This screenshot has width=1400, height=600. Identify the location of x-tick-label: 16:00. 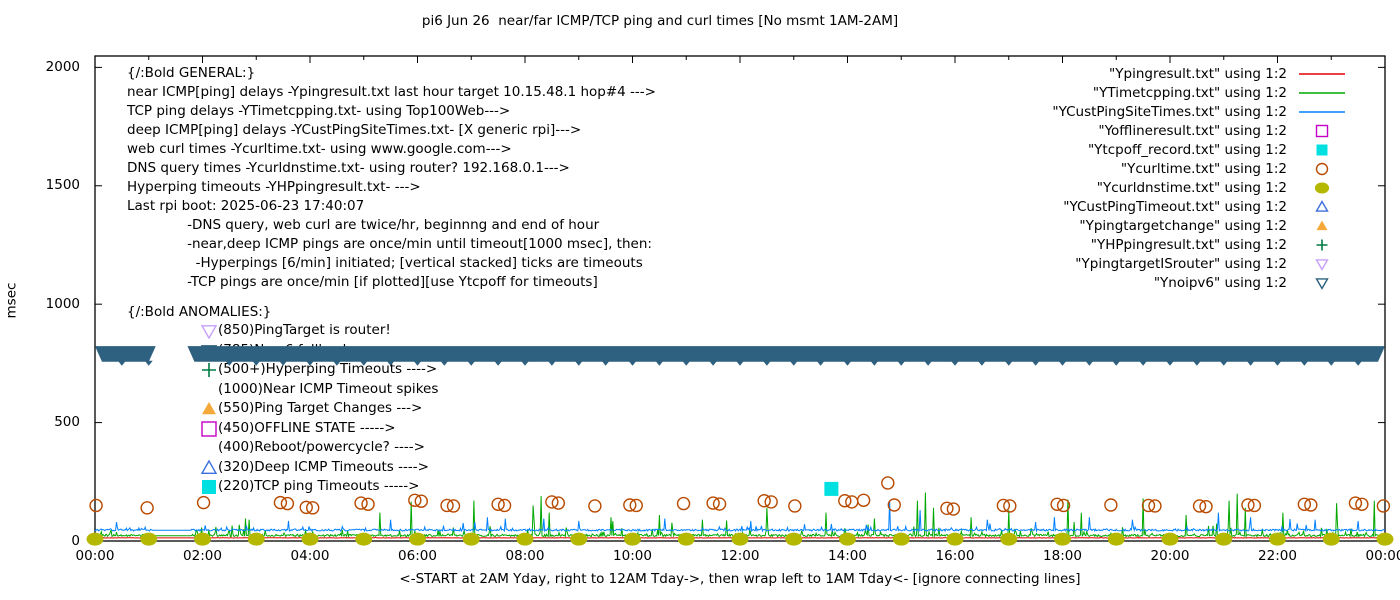
(955, 556).